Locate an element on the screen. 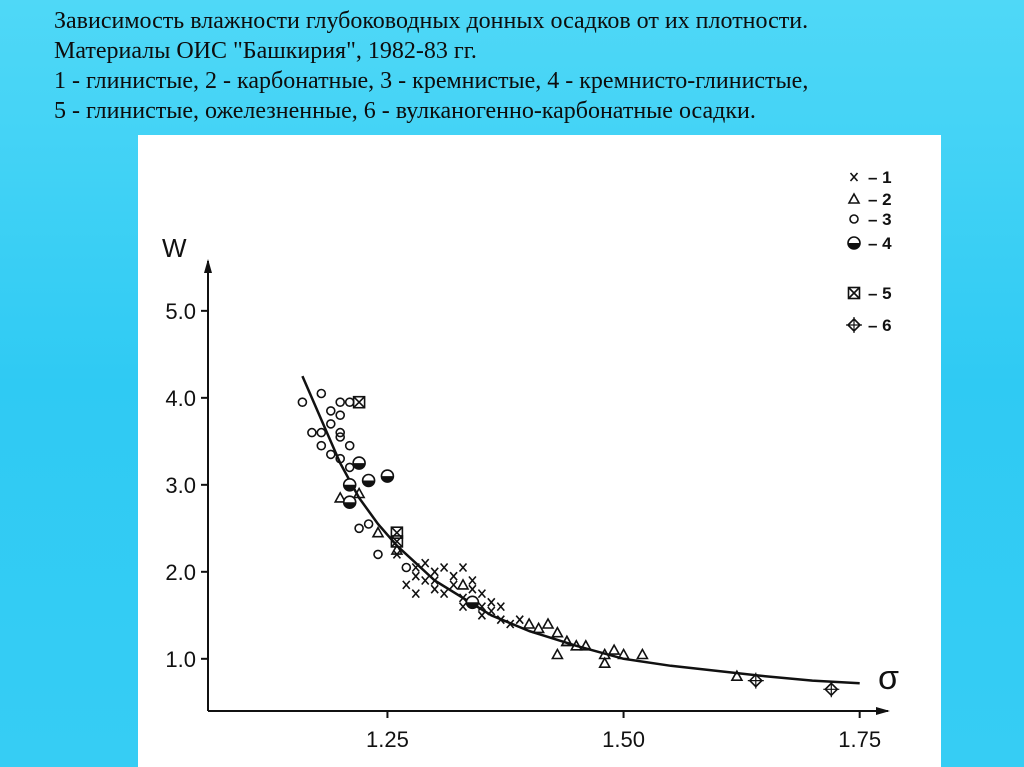  y-axis-arrow is located at coordinates (208, 266).